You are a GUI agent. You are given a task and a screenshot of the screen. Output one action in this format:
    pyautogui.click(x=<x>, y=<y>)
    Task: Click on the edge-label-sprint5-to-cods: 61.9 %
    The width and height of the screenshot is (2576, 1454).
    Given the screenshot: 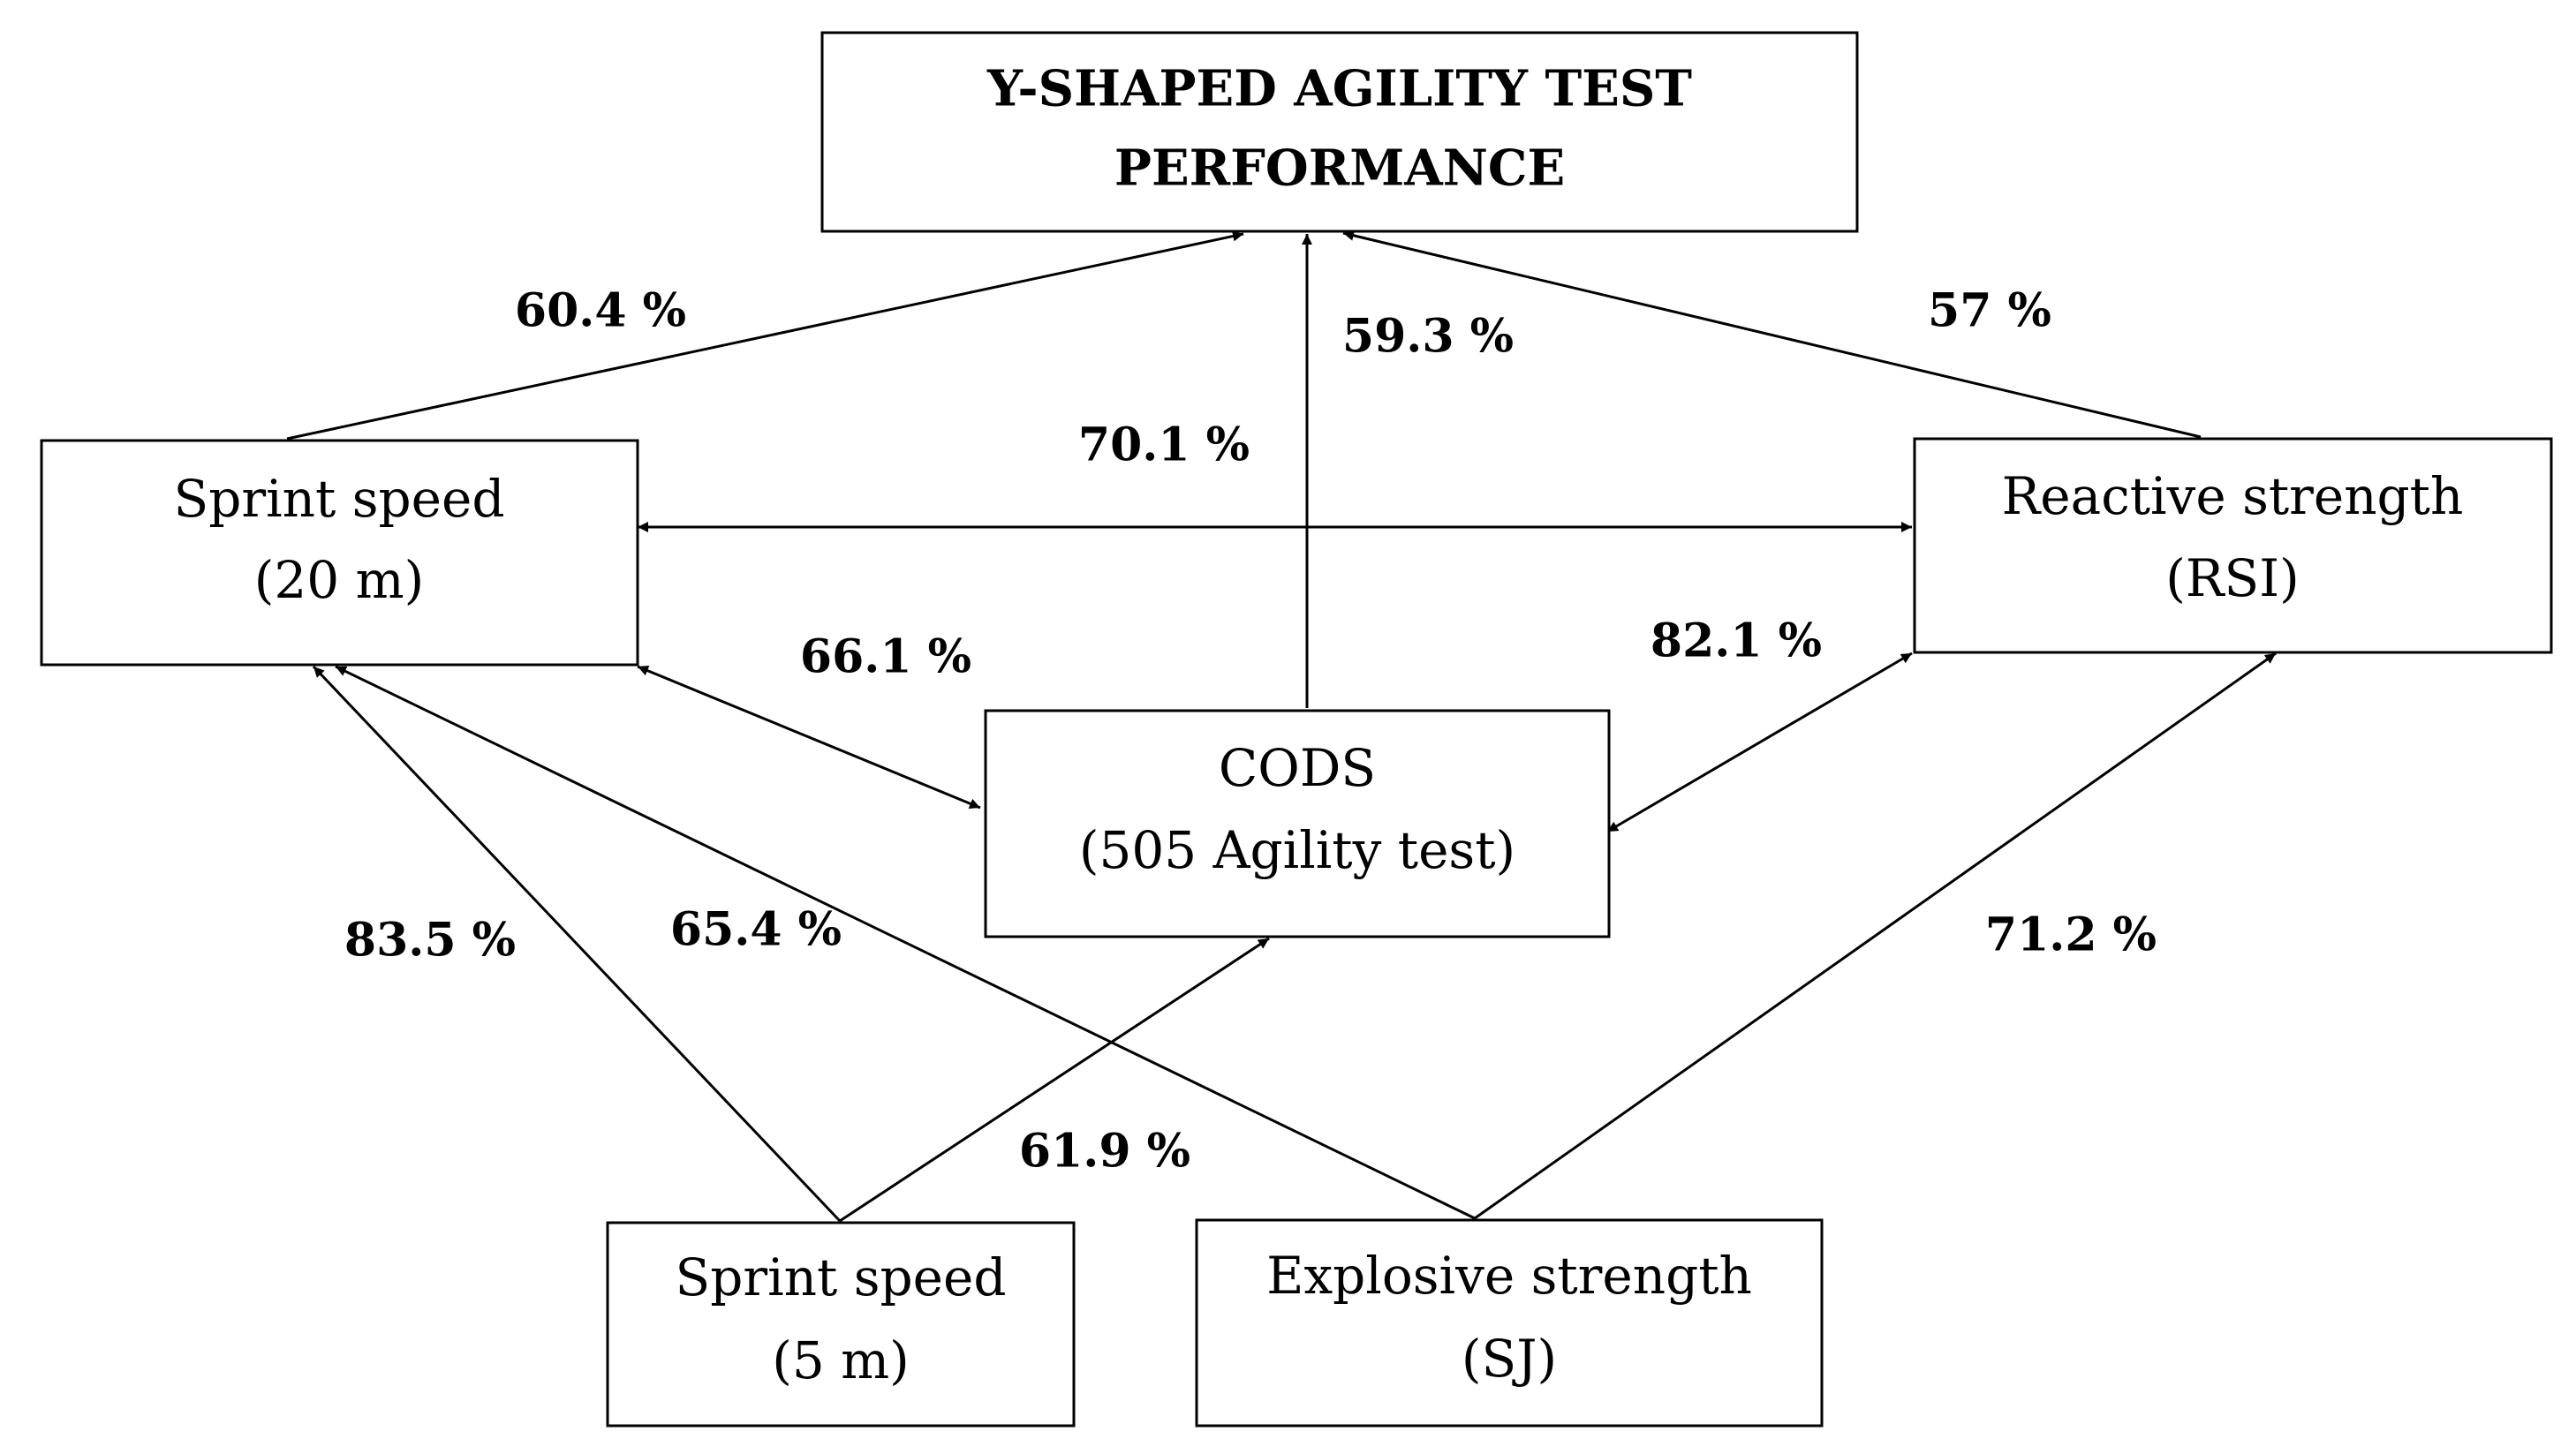 What is the action you would take?
    pyautogui.click(x=1104, y=1152)
    